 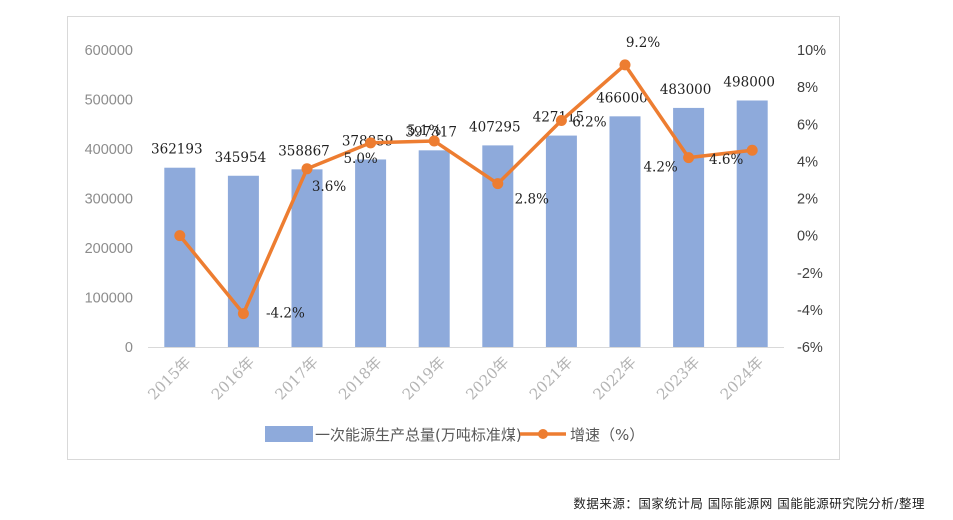 What do you see at coordinates (241, 158) in the screenshot?
I see `bar-data-label: 345954` at bounding box center [241, 158].